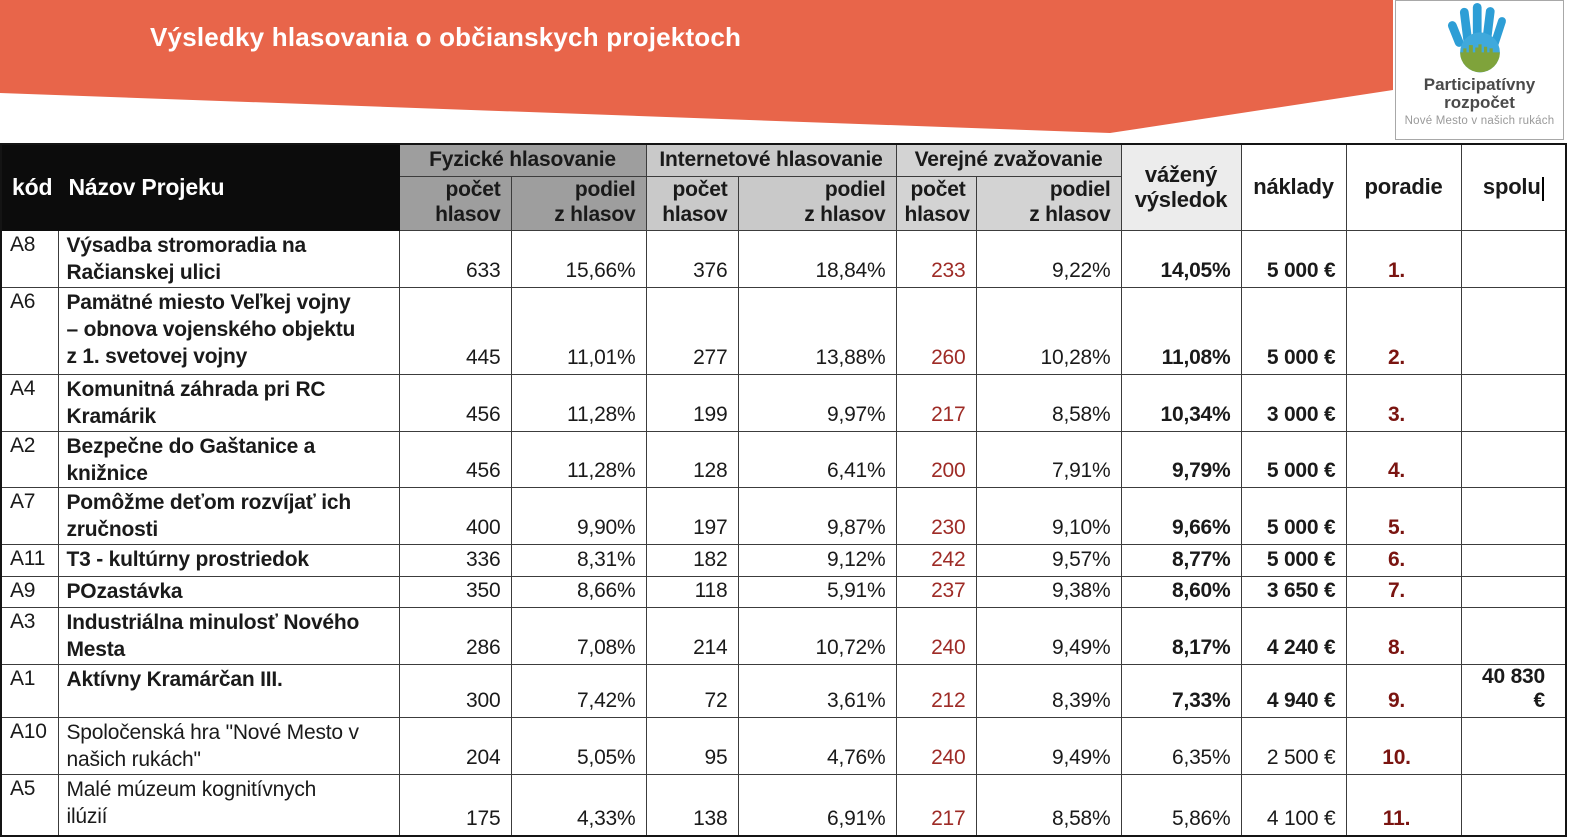 The image size is (1590, 837). I want to click on header-group-public-deliberation: Verejné zvažovanie, so click(1008, 160).